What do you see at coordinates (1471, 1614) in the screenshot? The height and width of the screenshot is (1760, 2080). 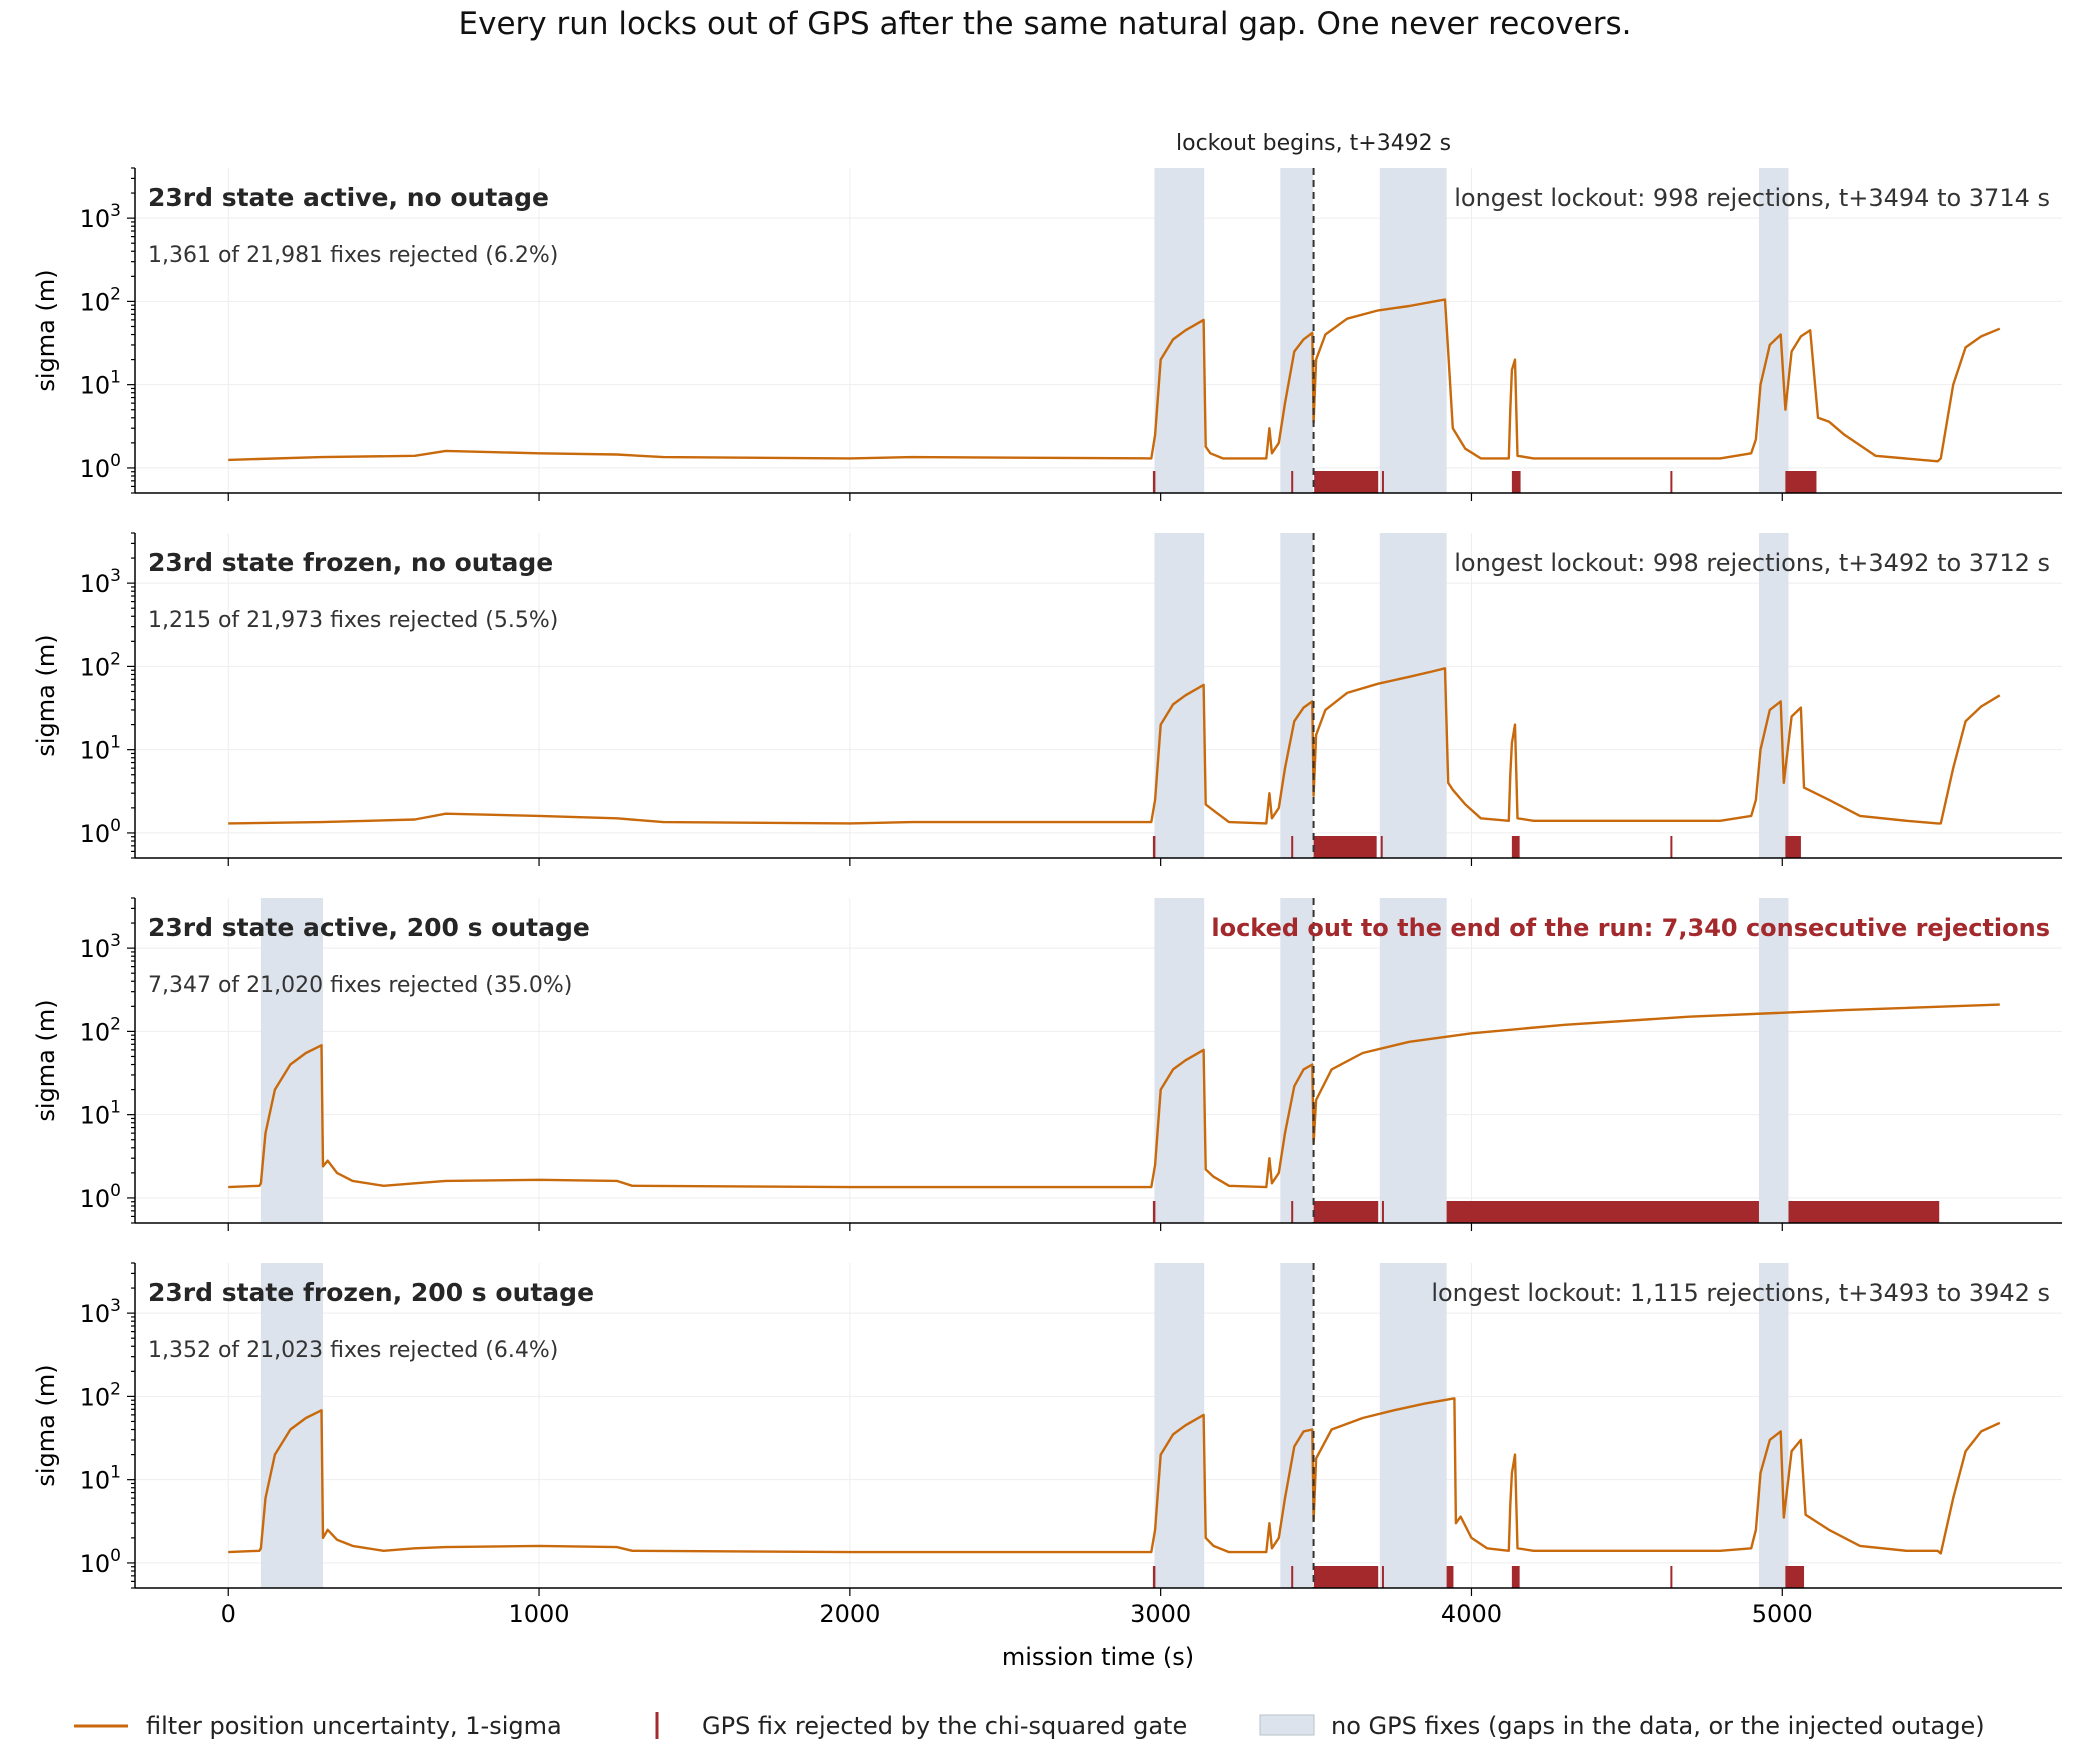 I see `x-tick-label: 4000` at bounding box center [1471, 1614].